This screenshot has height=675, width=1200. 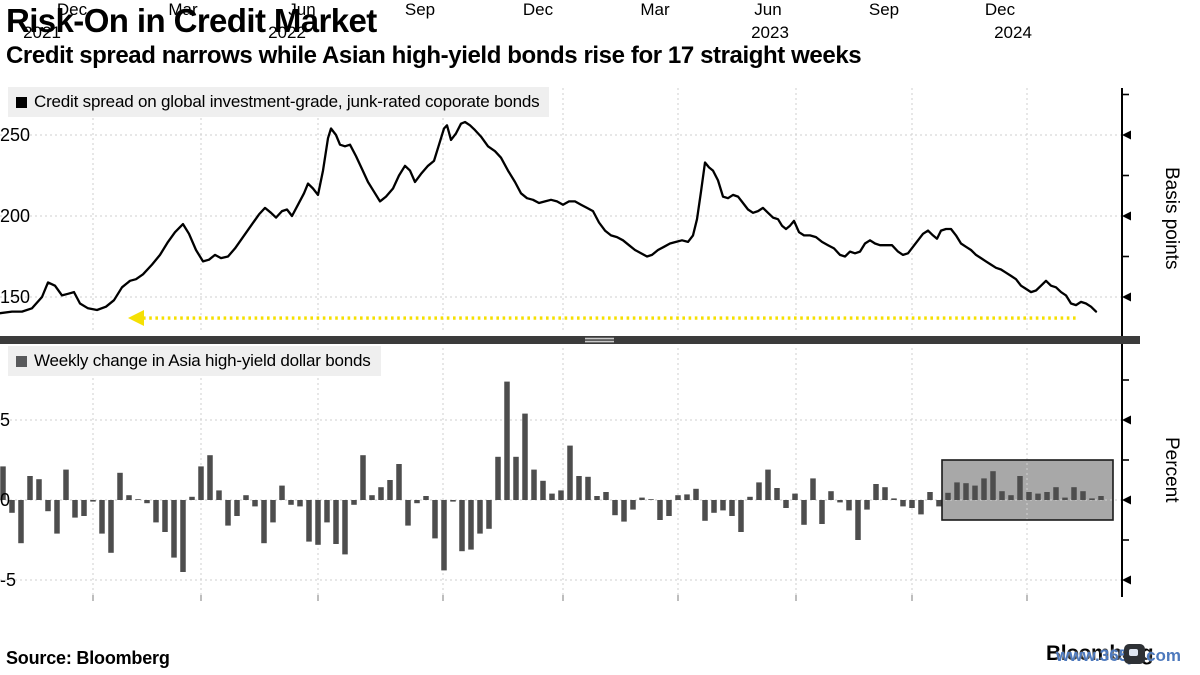 I want to click on y-axis-title-percent: Percent, so click(x=1171, y=470).